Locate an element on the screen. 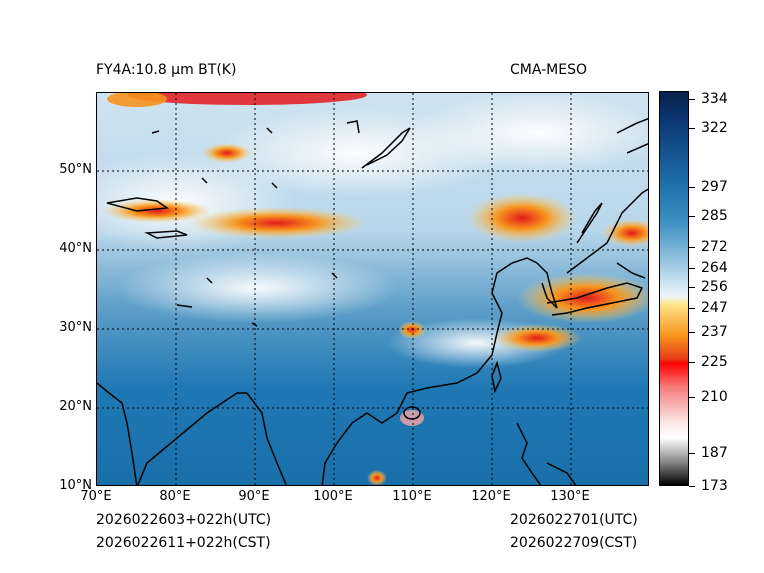  colorbar-tick-173: 173 is located at coordinates (714, 486).